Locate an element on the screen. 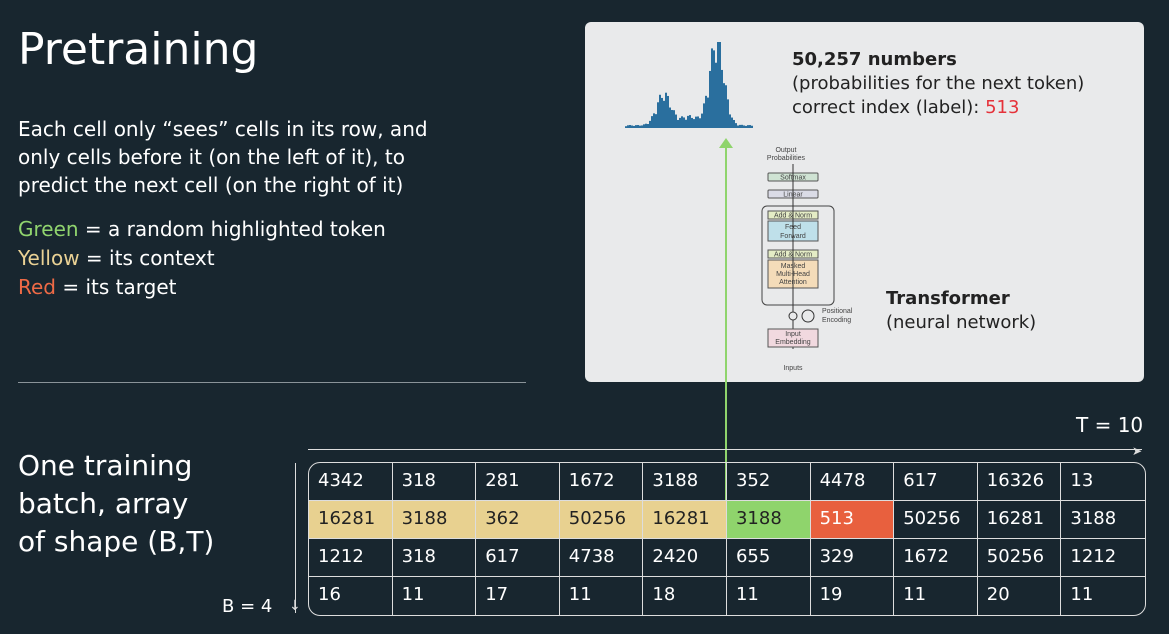  b-label: B = 4 is located at coordinates (247, 606).